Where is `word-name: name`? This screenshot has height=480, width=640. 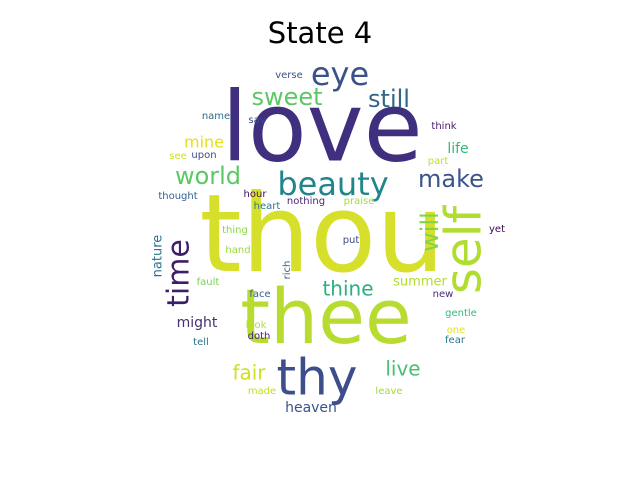 word-name: name is located at coordinates (216, 116).